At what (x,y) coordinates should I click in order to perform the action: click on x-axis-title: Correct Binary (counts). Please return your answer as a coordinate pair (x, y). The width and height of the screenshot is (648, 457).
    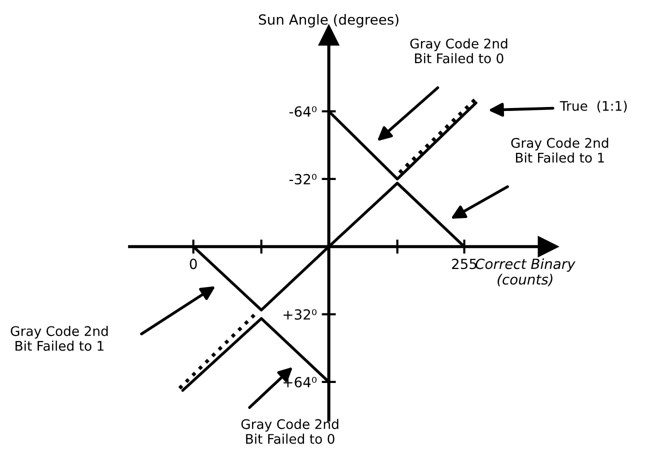
    Looking at the image, I should click on (526, 272).